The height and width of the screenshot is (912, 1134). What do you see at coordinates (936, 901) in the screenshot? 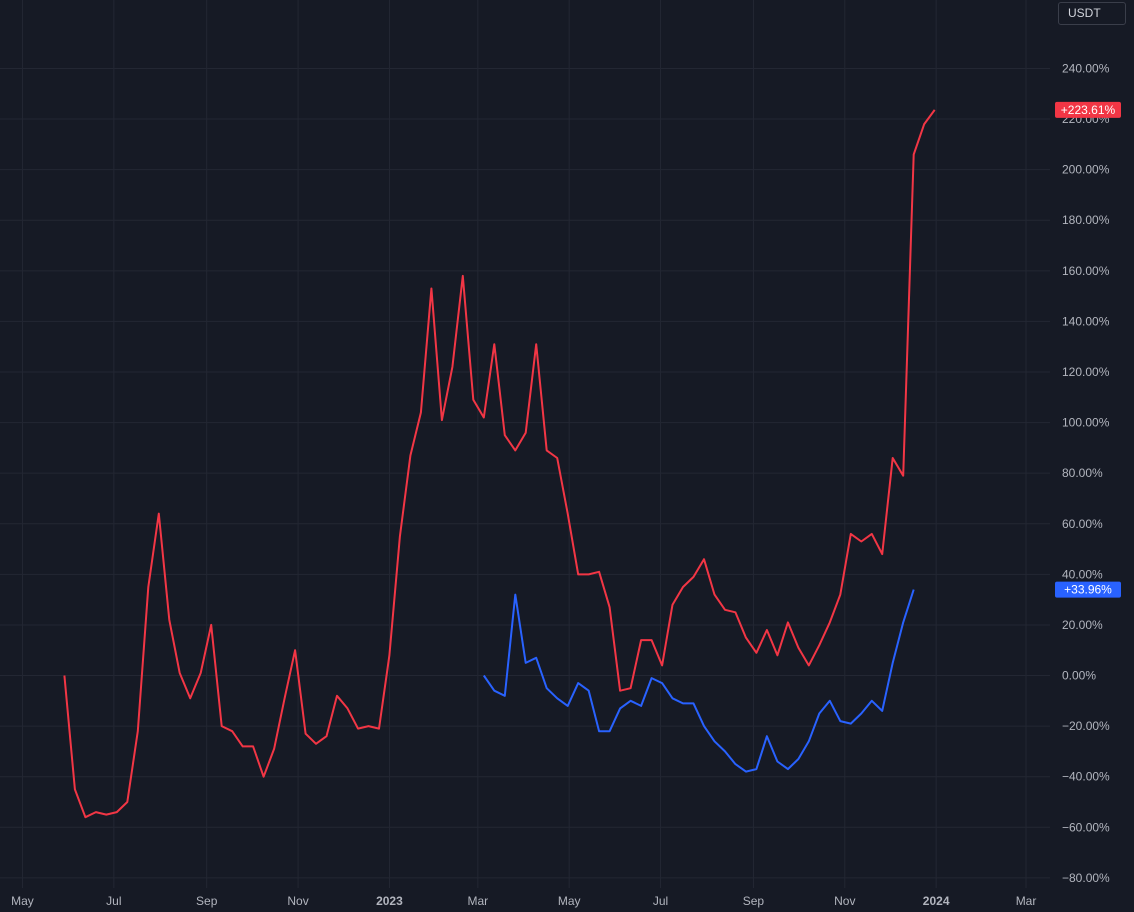
I see `x-tick-label: 2024` at bounding box center [936, 901].